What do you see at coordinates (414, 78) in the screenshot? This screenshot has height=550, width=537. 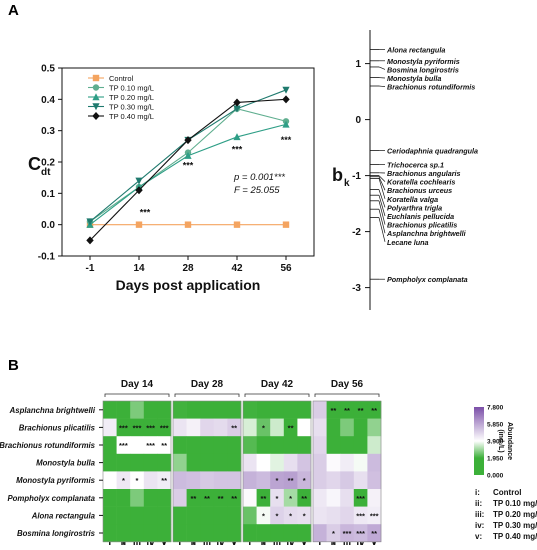 I see `bk-species-label: Monostyla bulla` at bounding box center [414, 78].